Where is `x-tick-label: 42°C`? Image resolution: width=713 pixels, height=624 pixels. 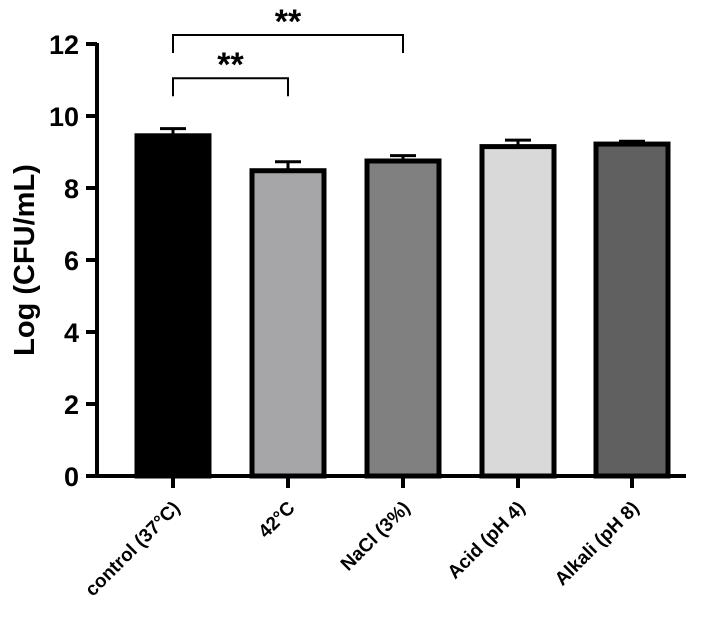 x-tick-label: 42°C is located at coordinates (277, 519).